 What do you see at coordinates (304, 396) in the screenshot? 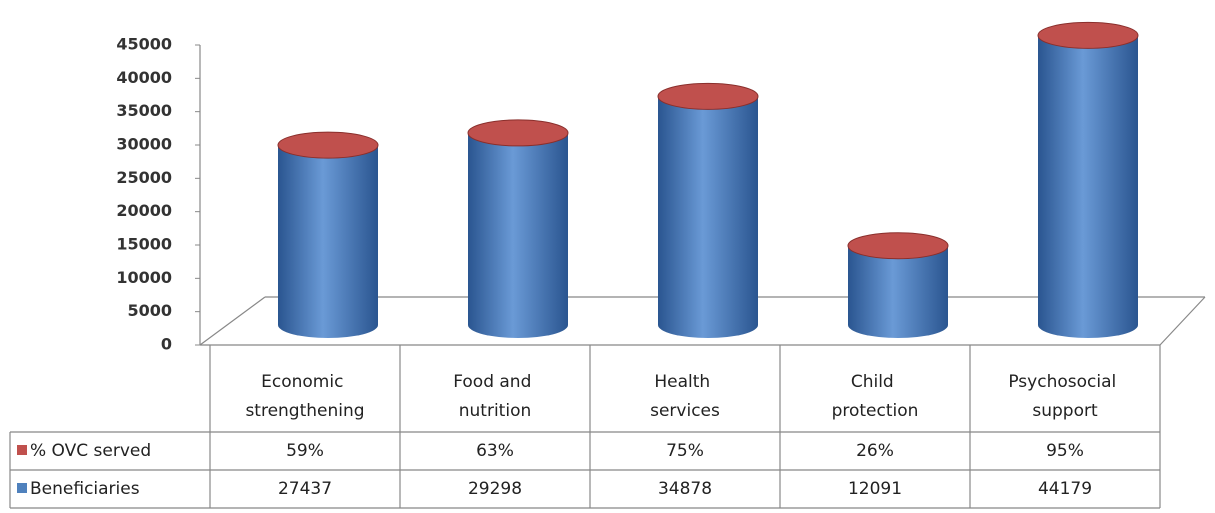
I see `category-label: Economic strengthening` at bounding box center [304, 396].